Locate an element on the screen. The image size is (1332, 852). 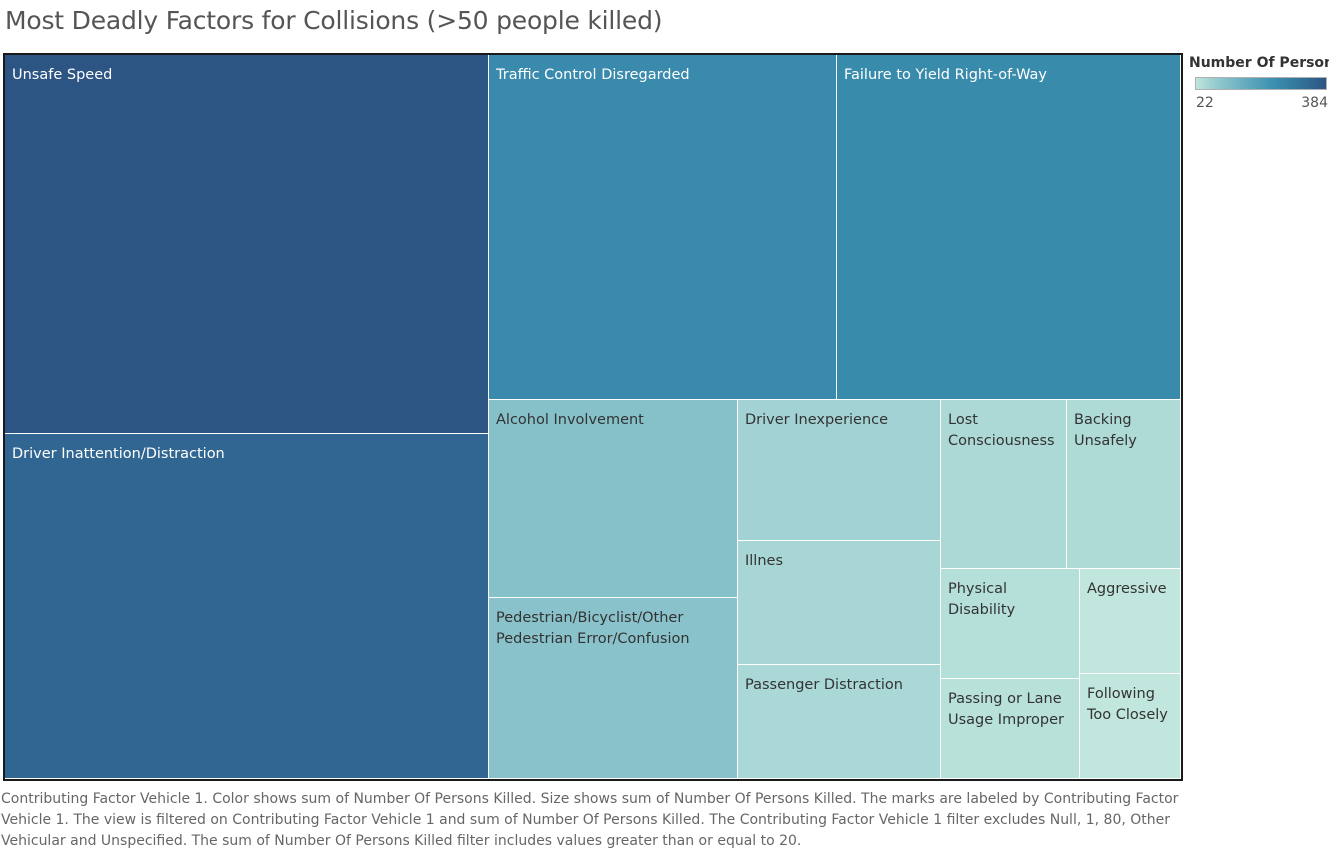
treemap-tile: Driver Inexperience is located at coordinates (839, 470).